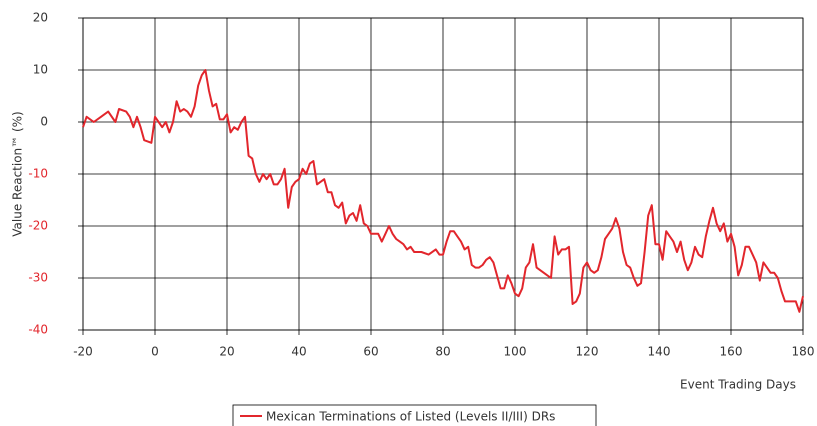 The height and width of the screenshot is (426, 817). What do you see at coordinates (370, 352) in the screenshot?
I see `x-tick-label: 60` at bounding box center [370, 352].